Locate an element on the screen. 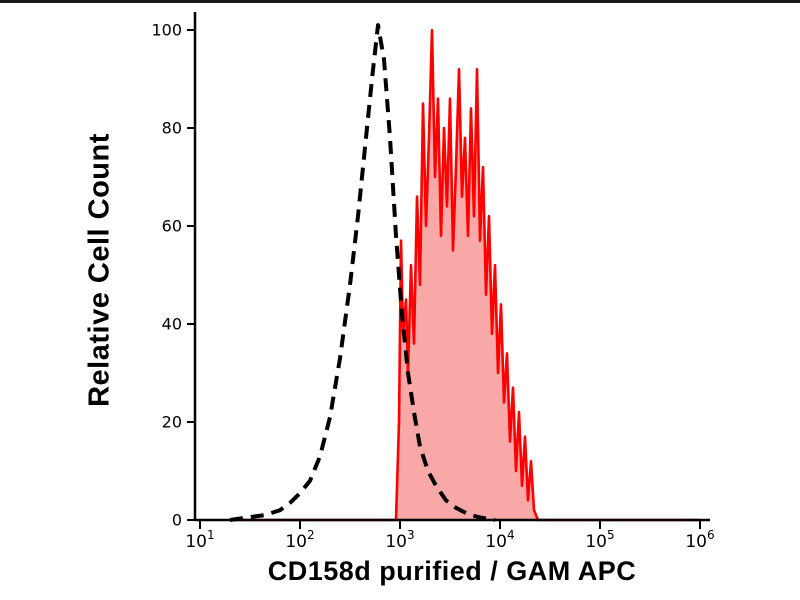 The image size is (800, 600). figure-top-border is located at coordinates (400, 1).